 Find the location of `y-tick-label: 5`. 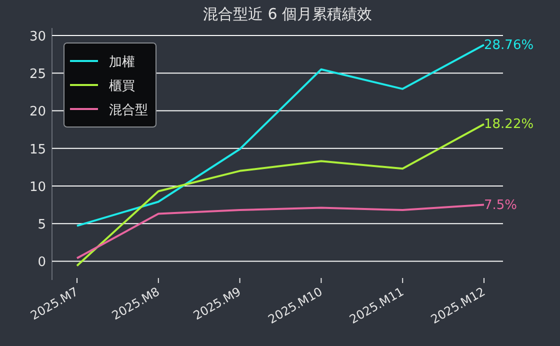

y-tick-label: 5 is located at coordinates (42, 225).